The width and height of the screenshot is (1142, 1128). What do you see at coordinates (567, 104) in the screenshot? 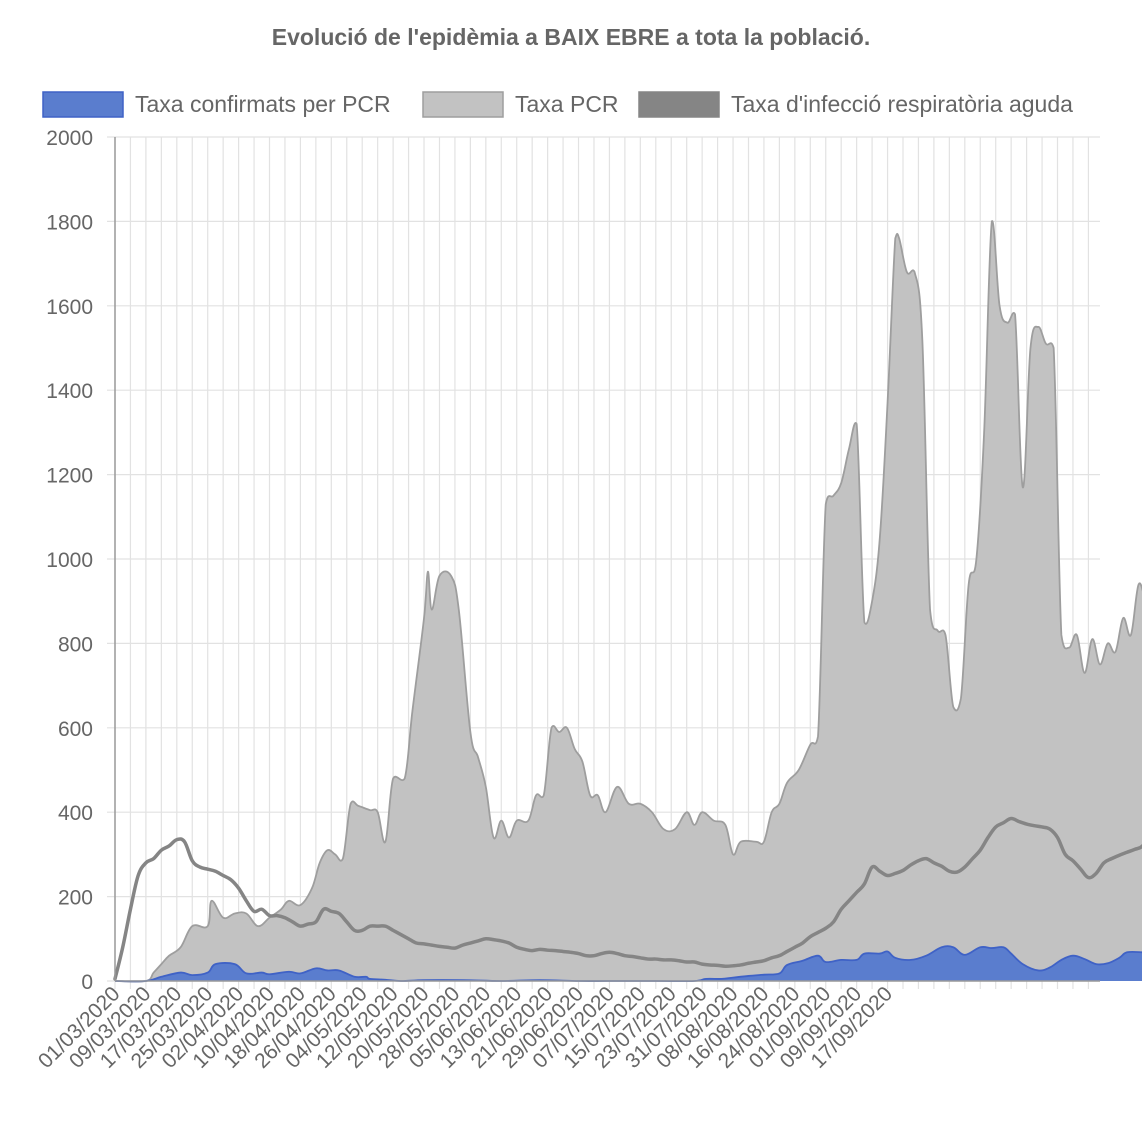
I see `legend-label: Taxa PCR` at bounding box center [567, 104].